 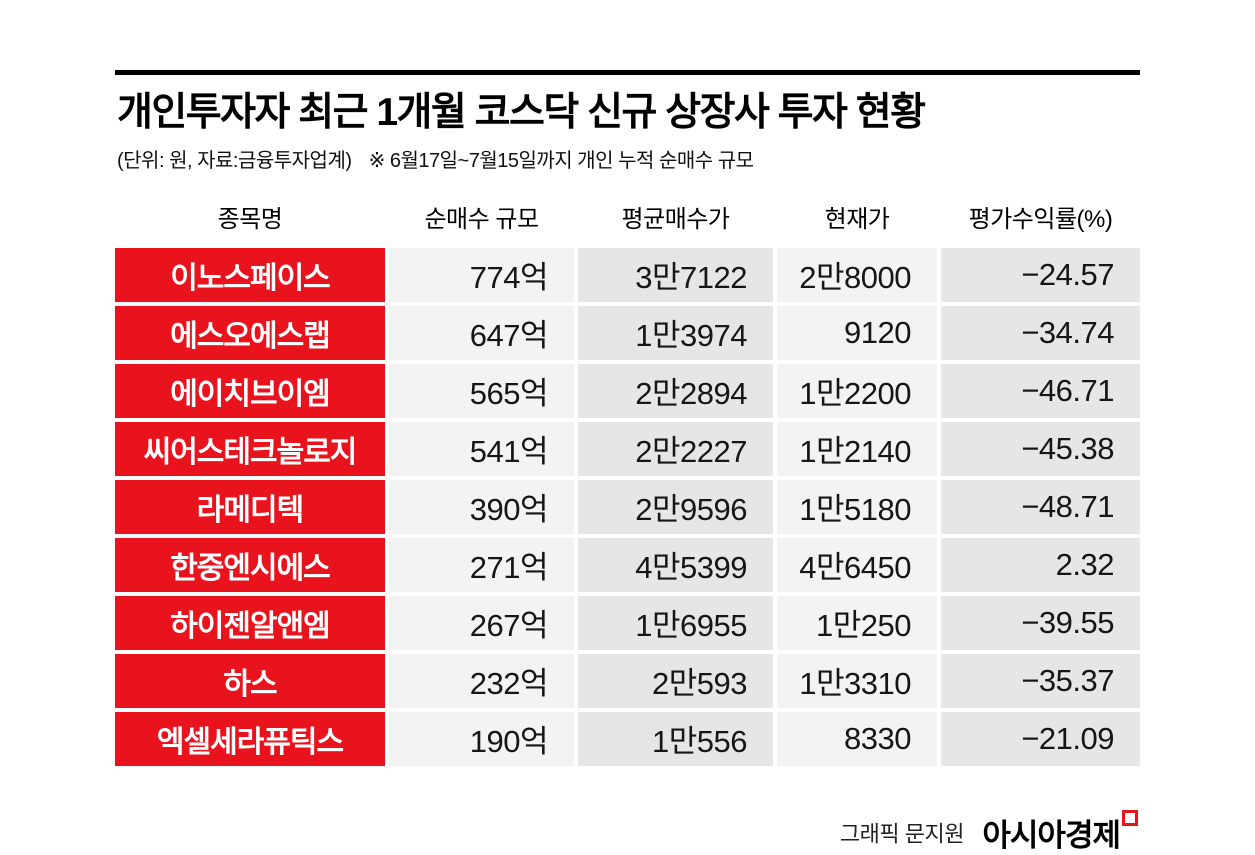 What do you see at coordinates (675, 622) in the screenshot?
I see `avg-price-cell: 1만6955` at bounding box center [675, 622].